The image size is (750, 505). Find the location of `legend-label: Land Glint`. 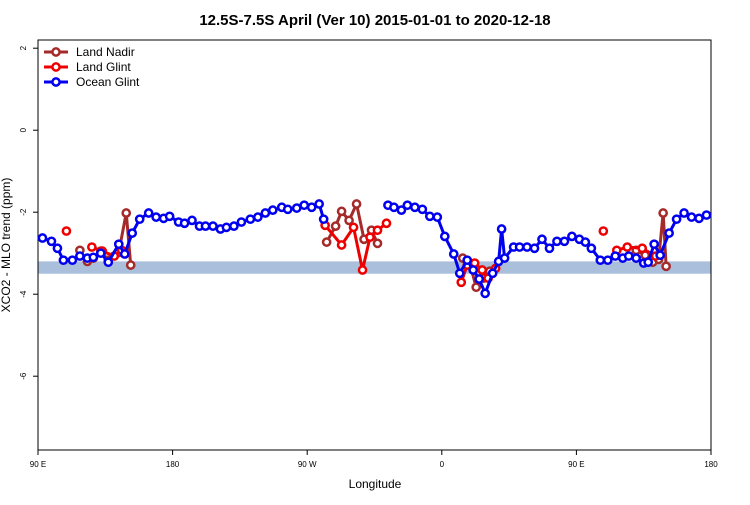

legend-label: Land Glint is located at coordinates (103, 67).